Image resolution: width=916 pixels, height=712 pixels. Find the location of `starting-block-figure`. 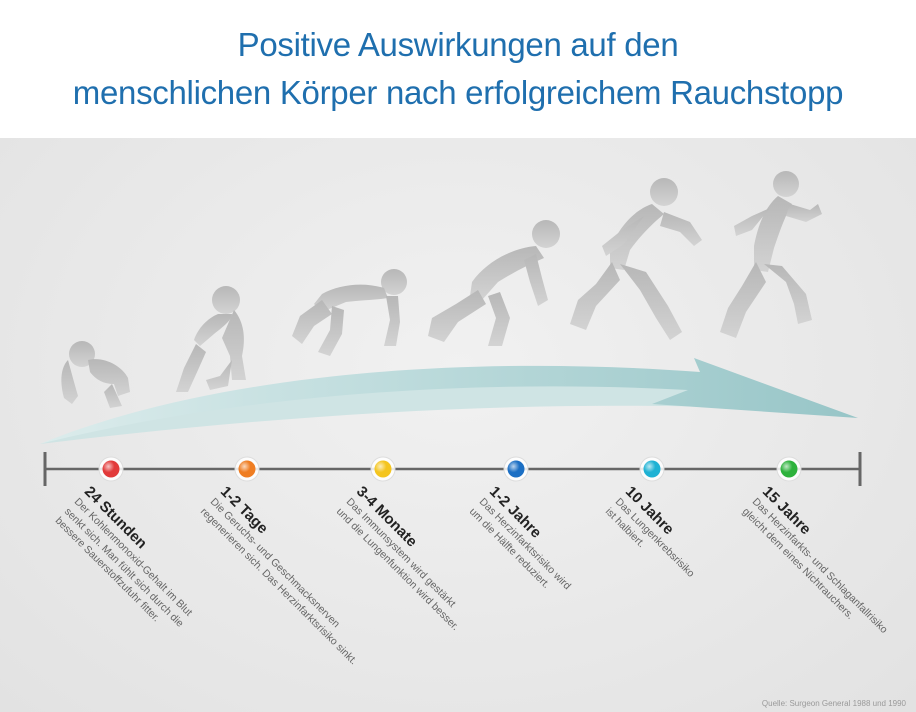

starting-block-figure is located at coordinates (349, 312).